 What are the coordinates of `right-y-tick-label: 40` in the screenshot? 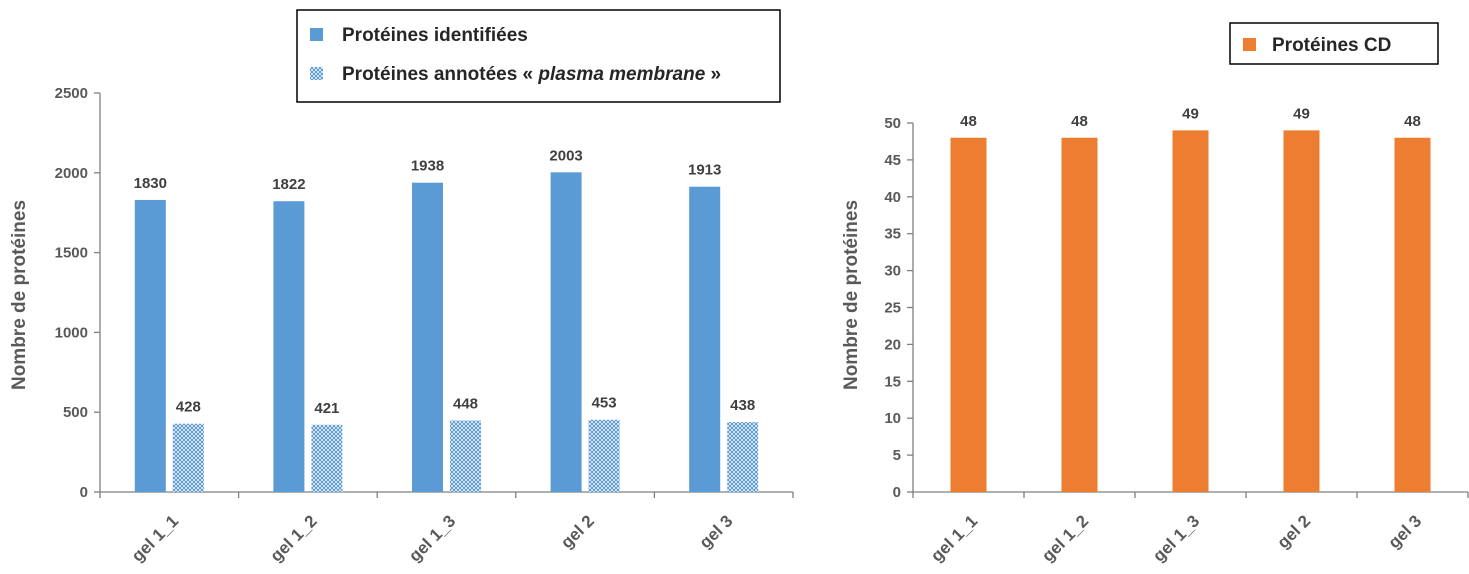 It's located at (892, 197).